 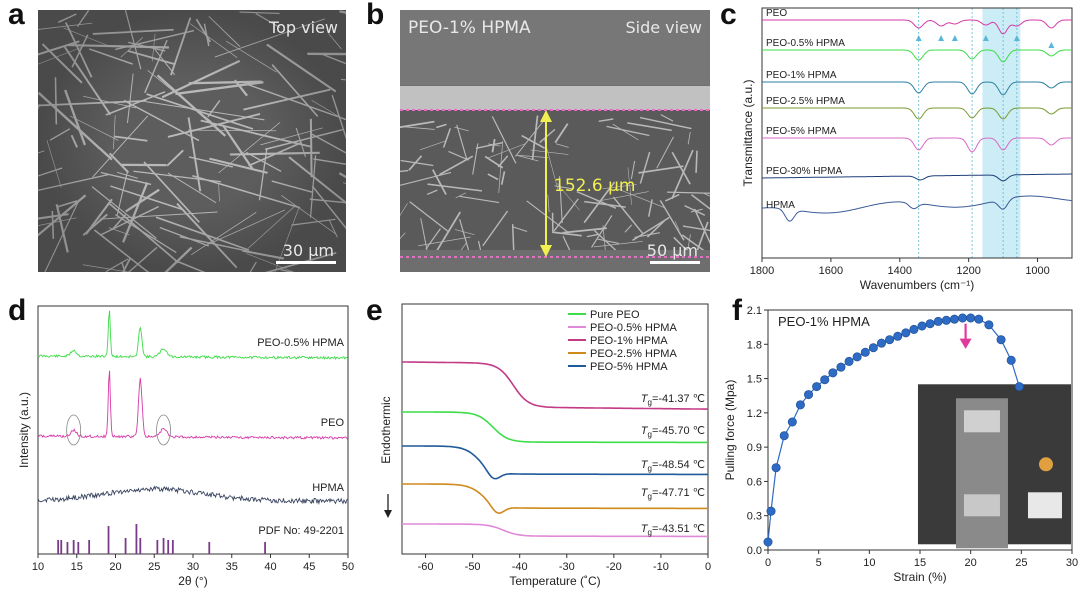 What do you see at coordinates (673, 466) in the screenshot?
I see `tg-label: Tg=-48.54 ℃` at bounding box center [673, 466].